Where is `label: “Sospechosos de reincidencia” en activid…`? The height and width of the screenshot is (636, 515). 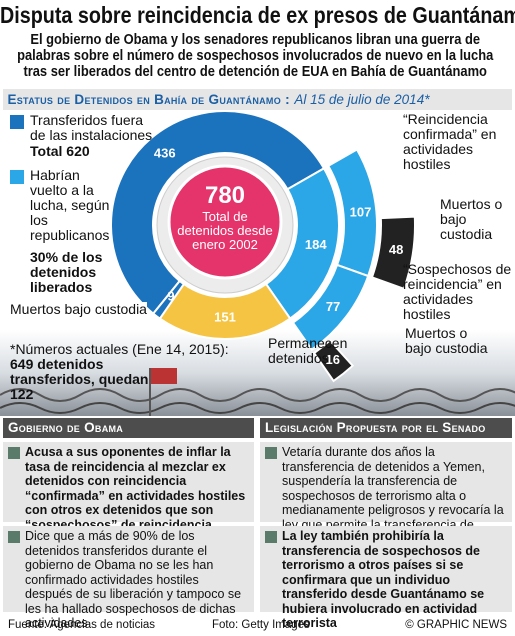
label: “Sospechosos de reincidencia” en activid… is located at coordinates (457, 291).